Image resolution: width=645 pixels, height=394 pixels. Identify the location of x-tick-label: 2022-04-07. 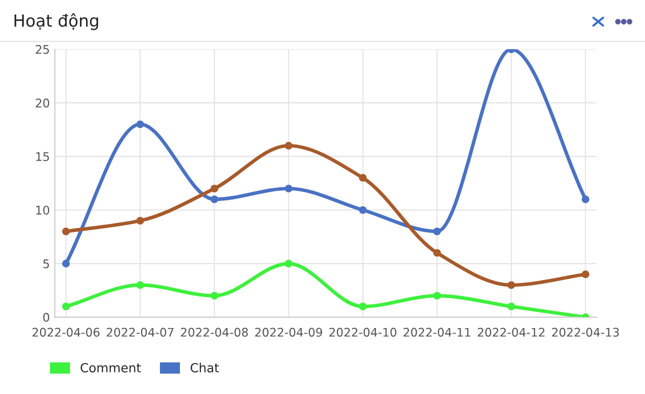
(140, 332).